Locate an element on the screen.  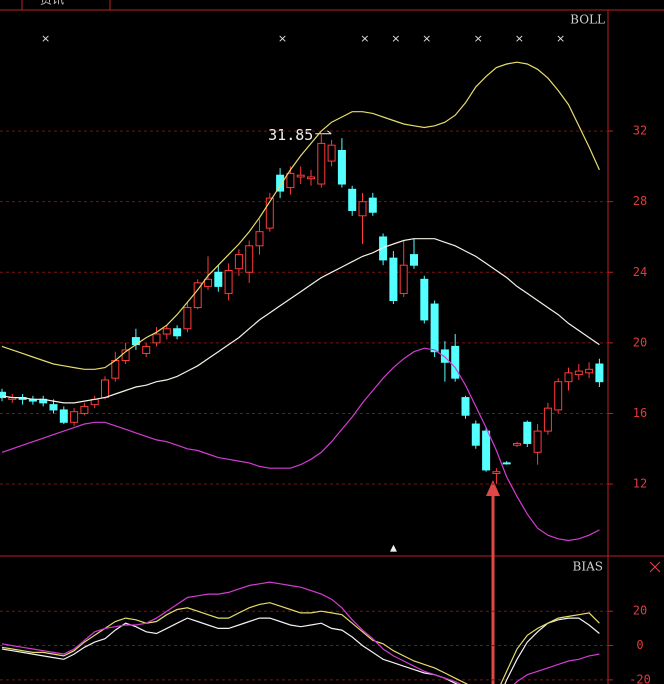
y-tick-label: 24 is located at coordinates (640, 272).